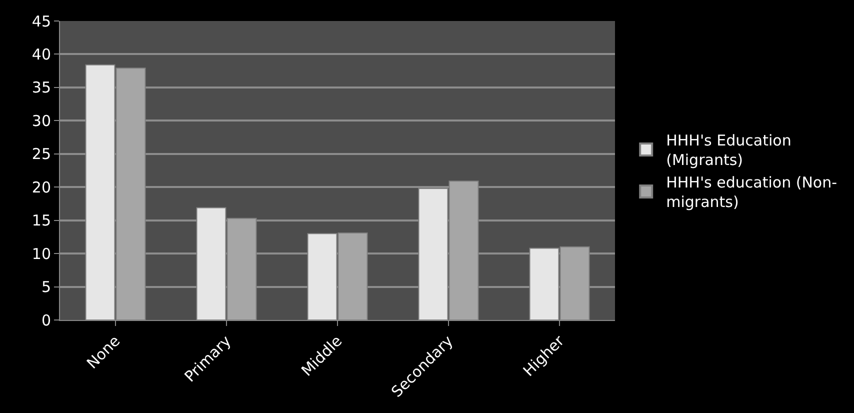 The image size is (854, 413). Describe the element at coordinates (752, 193) in the screenshot. I see `legend-label: HHH's education (Non-migrants)` at that location.